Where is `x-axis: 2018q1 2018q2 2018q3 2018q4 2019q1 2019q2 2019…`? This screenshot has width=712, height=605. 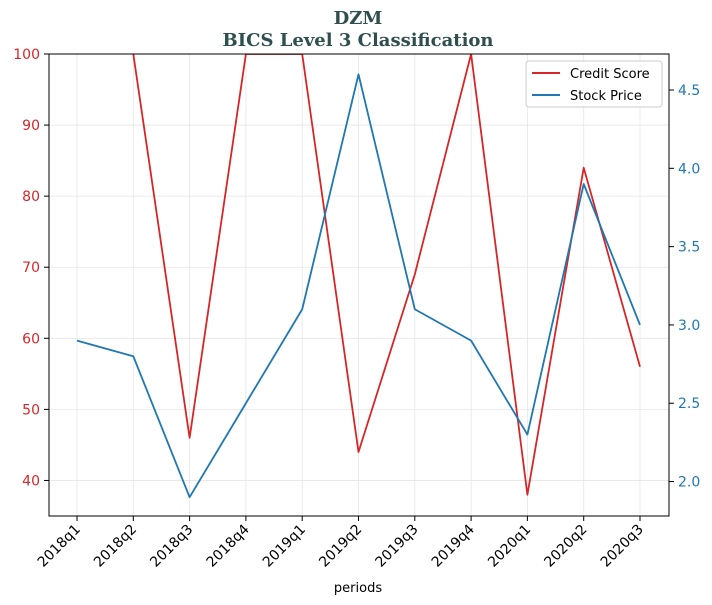
x-axis: 2018q1 2018q2 2018q3 2018q4 2019q1 2019q2 2019… is located at coordinates (341, 543).